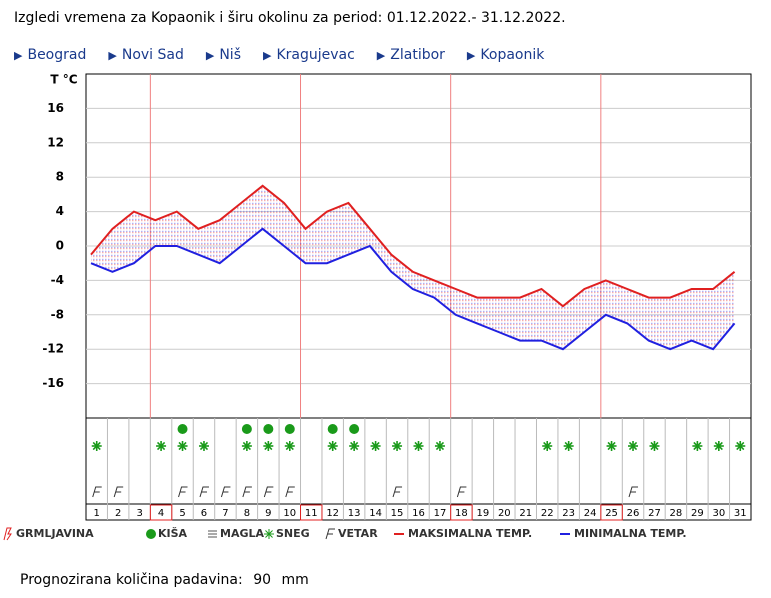 The width and height of the screenshot is (771, 598). What do you see at coordinates (55, 142) in the screenshot?
I see `y-tick-label: 12` at bounding box center [55, 142].